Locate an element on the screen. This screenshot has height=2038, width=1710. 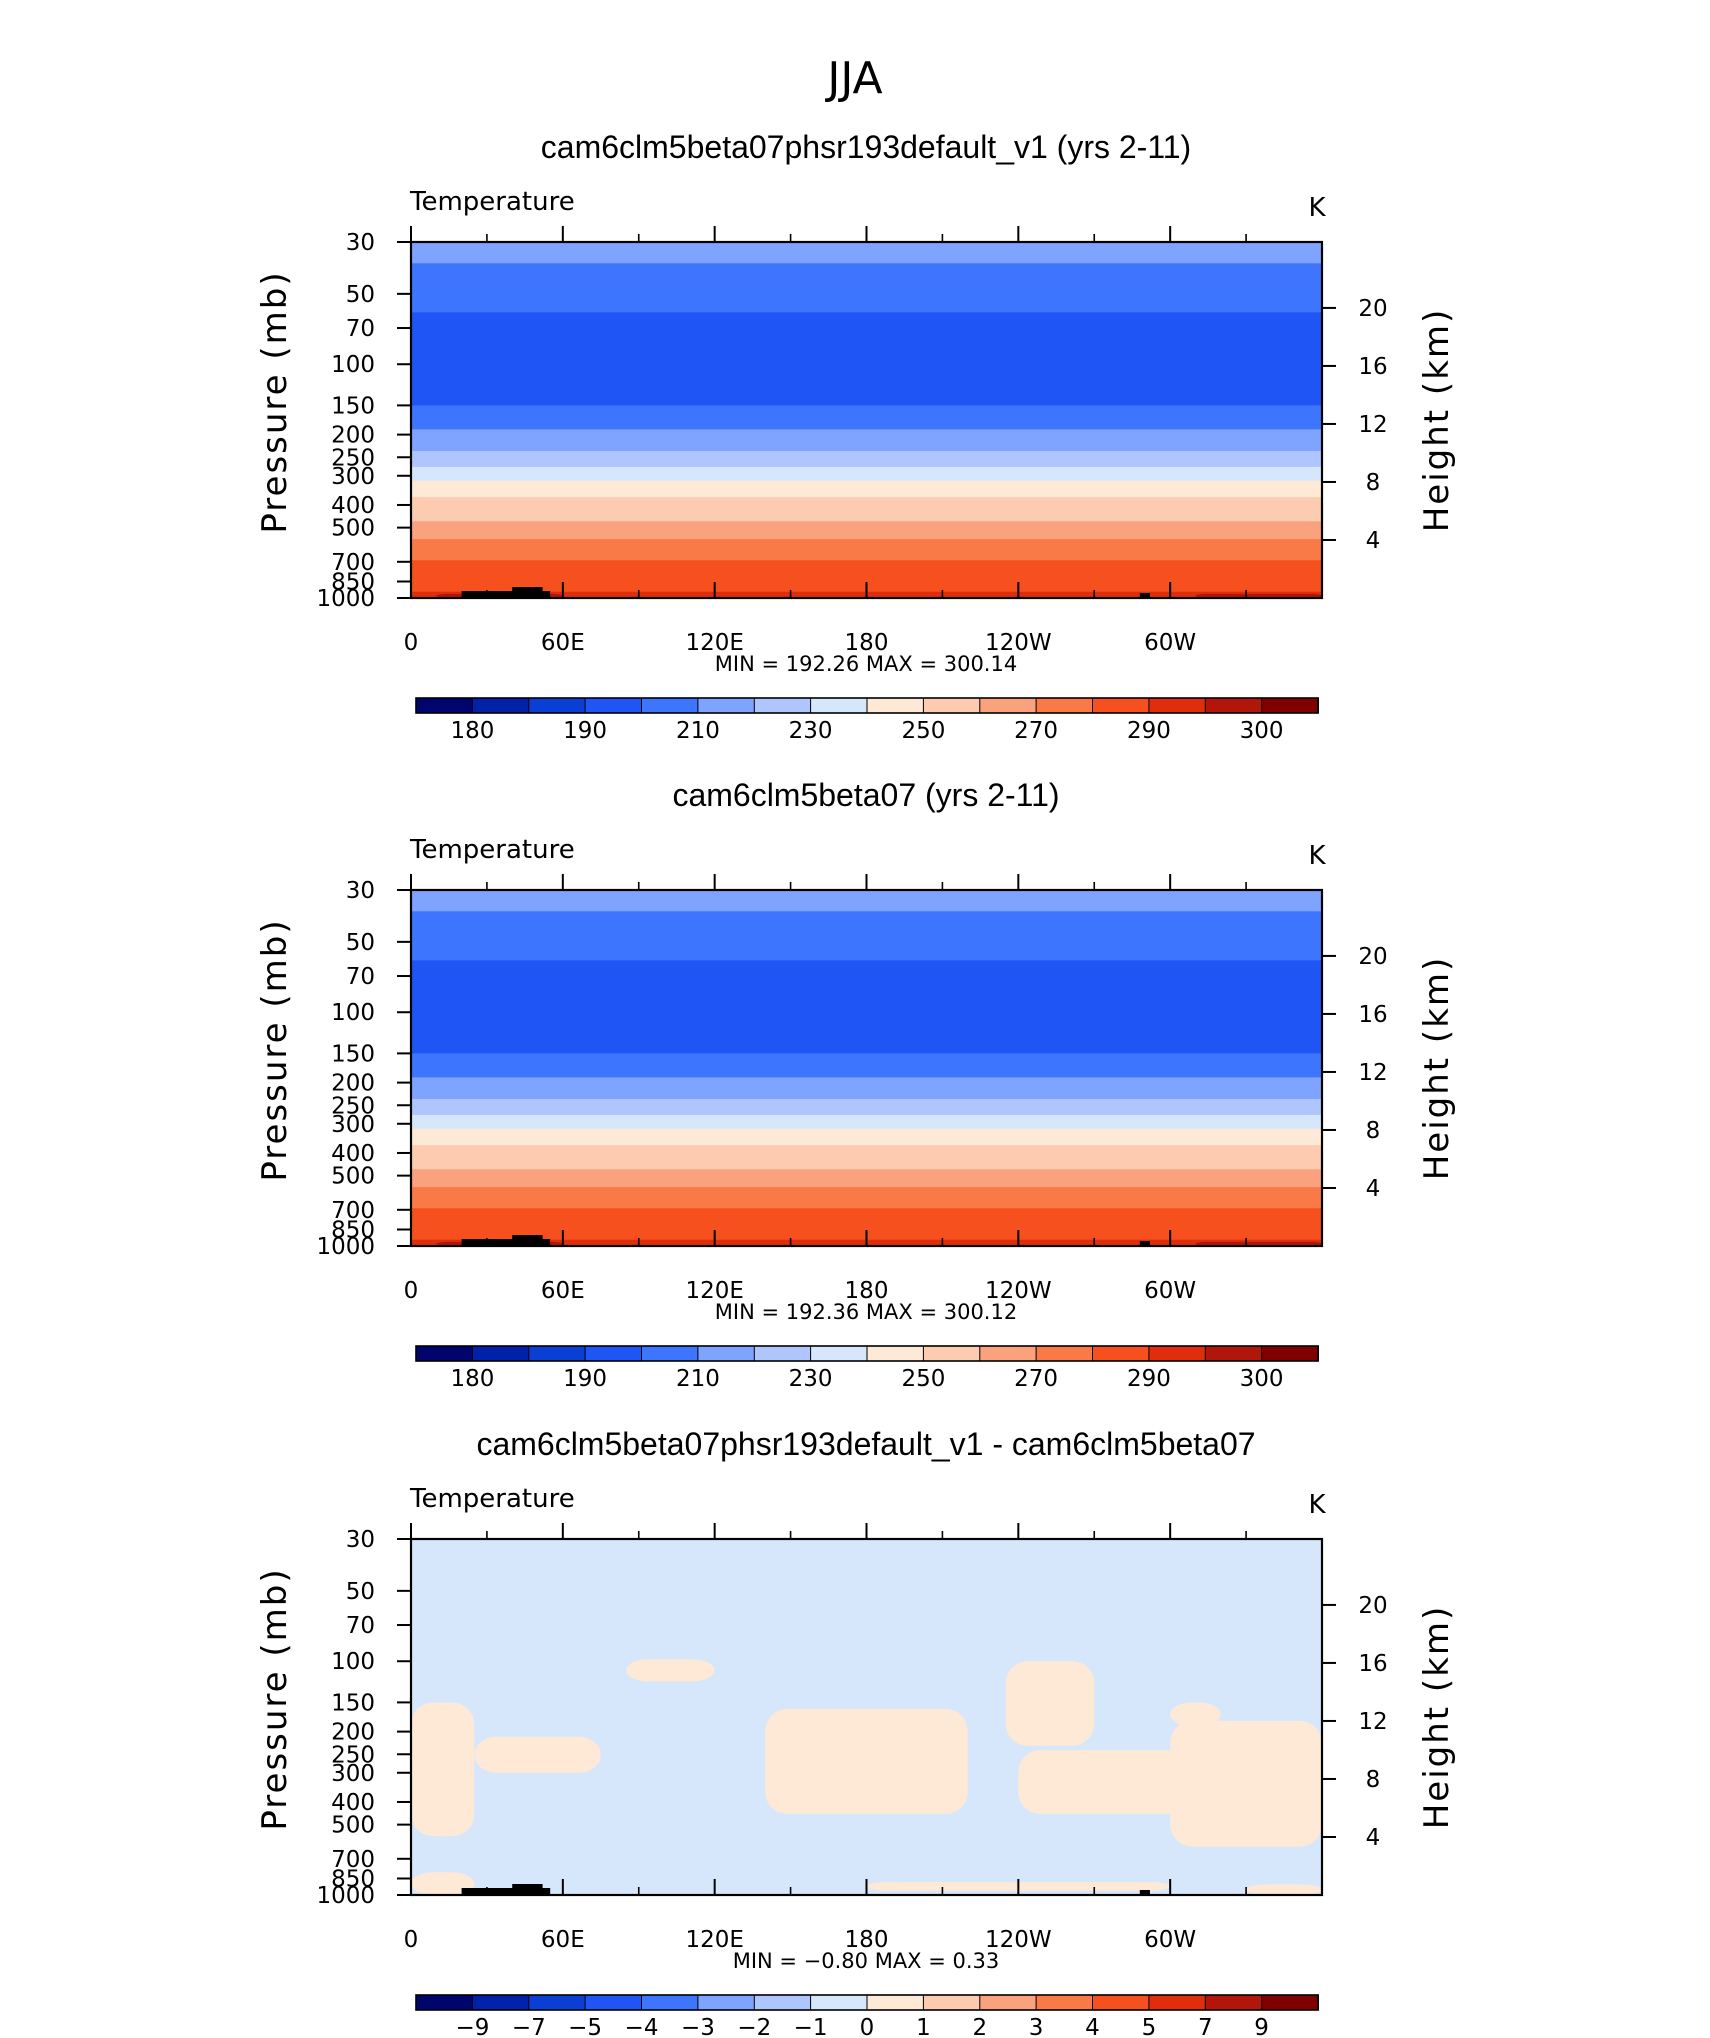
contour-field is located at coordinates (866, 420).